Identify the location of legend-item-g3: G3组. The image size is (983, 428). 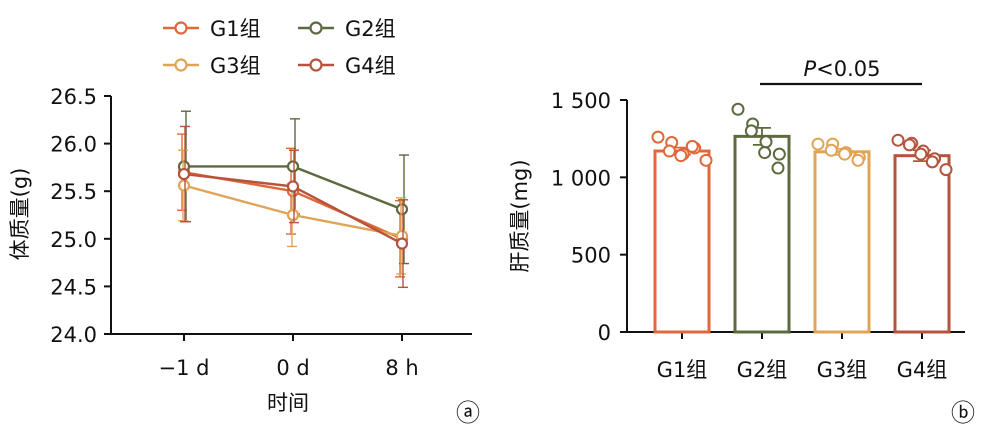
(212, 66).